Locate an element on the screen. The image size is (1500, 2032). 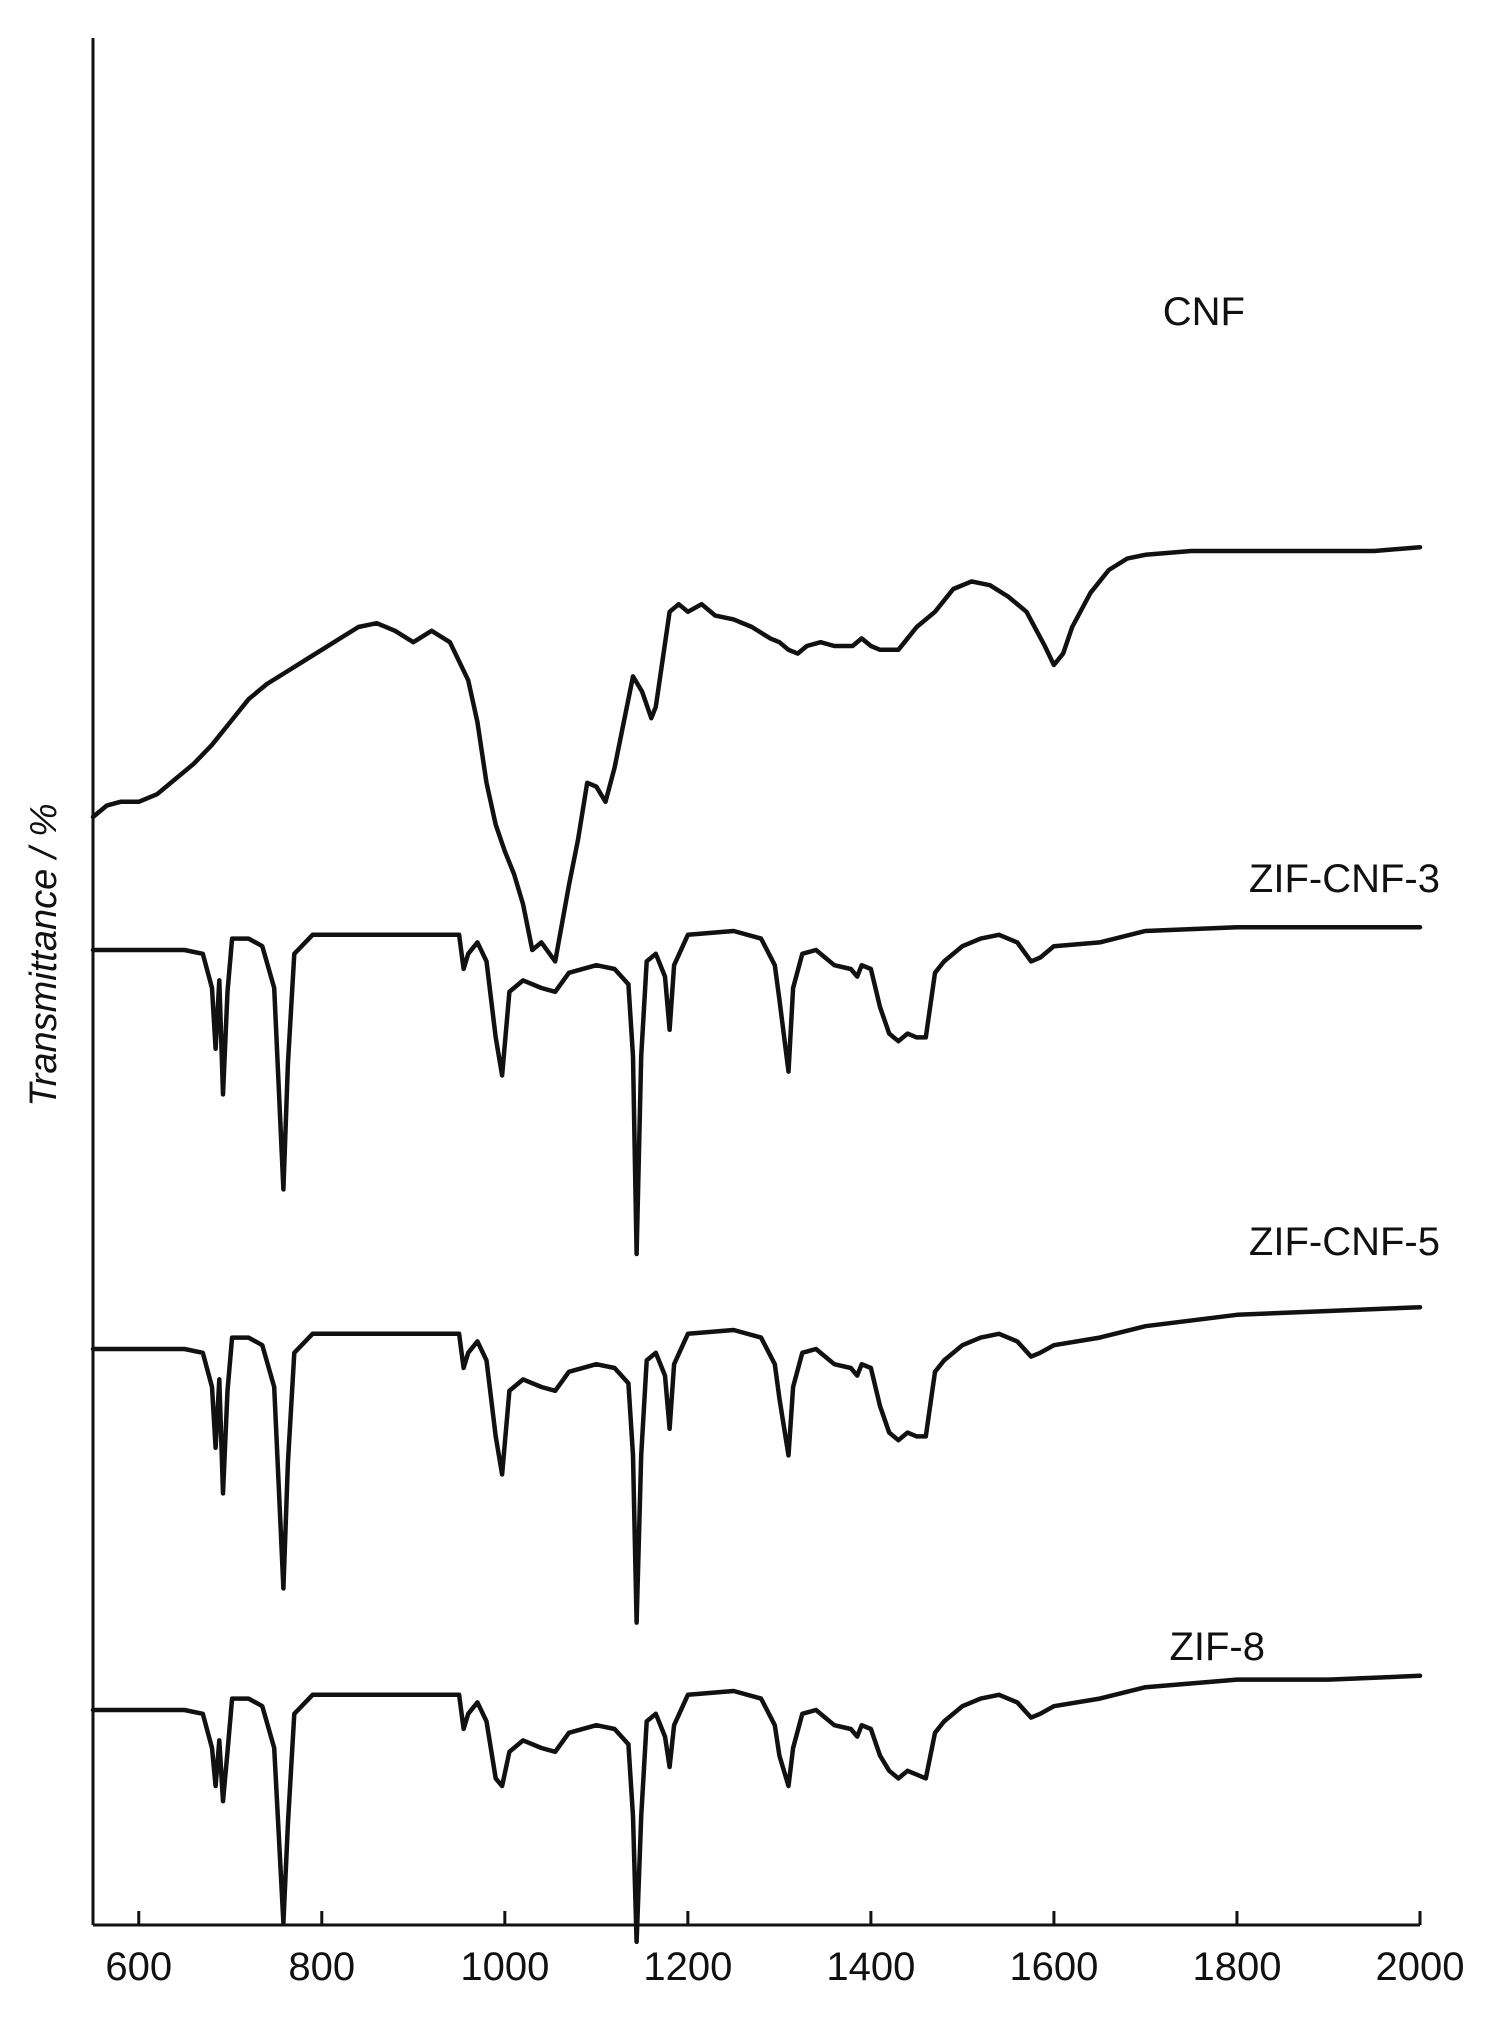
series-label-cnf: CNF is located at coordinates (1204, 312).